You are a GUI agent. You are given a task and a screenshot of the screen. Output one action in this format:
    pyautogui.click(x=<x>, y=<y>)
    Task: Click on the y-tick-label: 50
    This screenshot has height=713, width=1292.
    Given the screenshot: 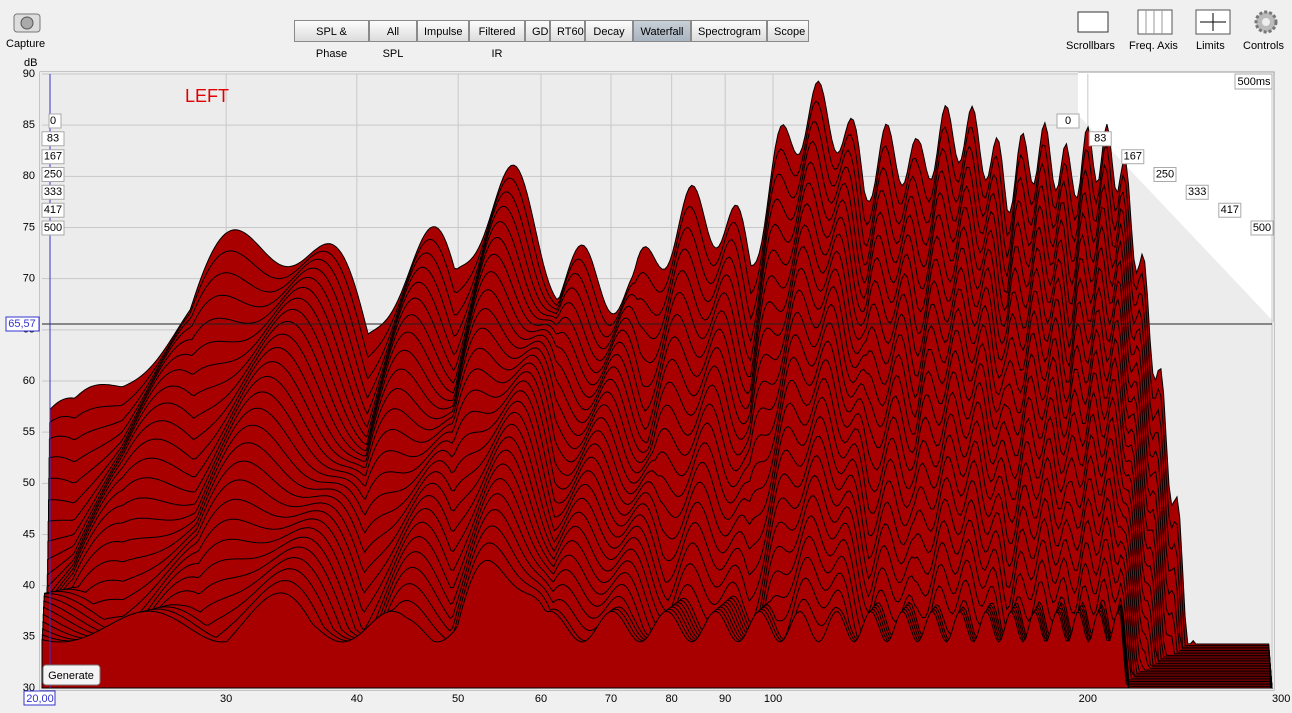 What is the action you would take?
    pyautogui.click(x=29, y=483)
    